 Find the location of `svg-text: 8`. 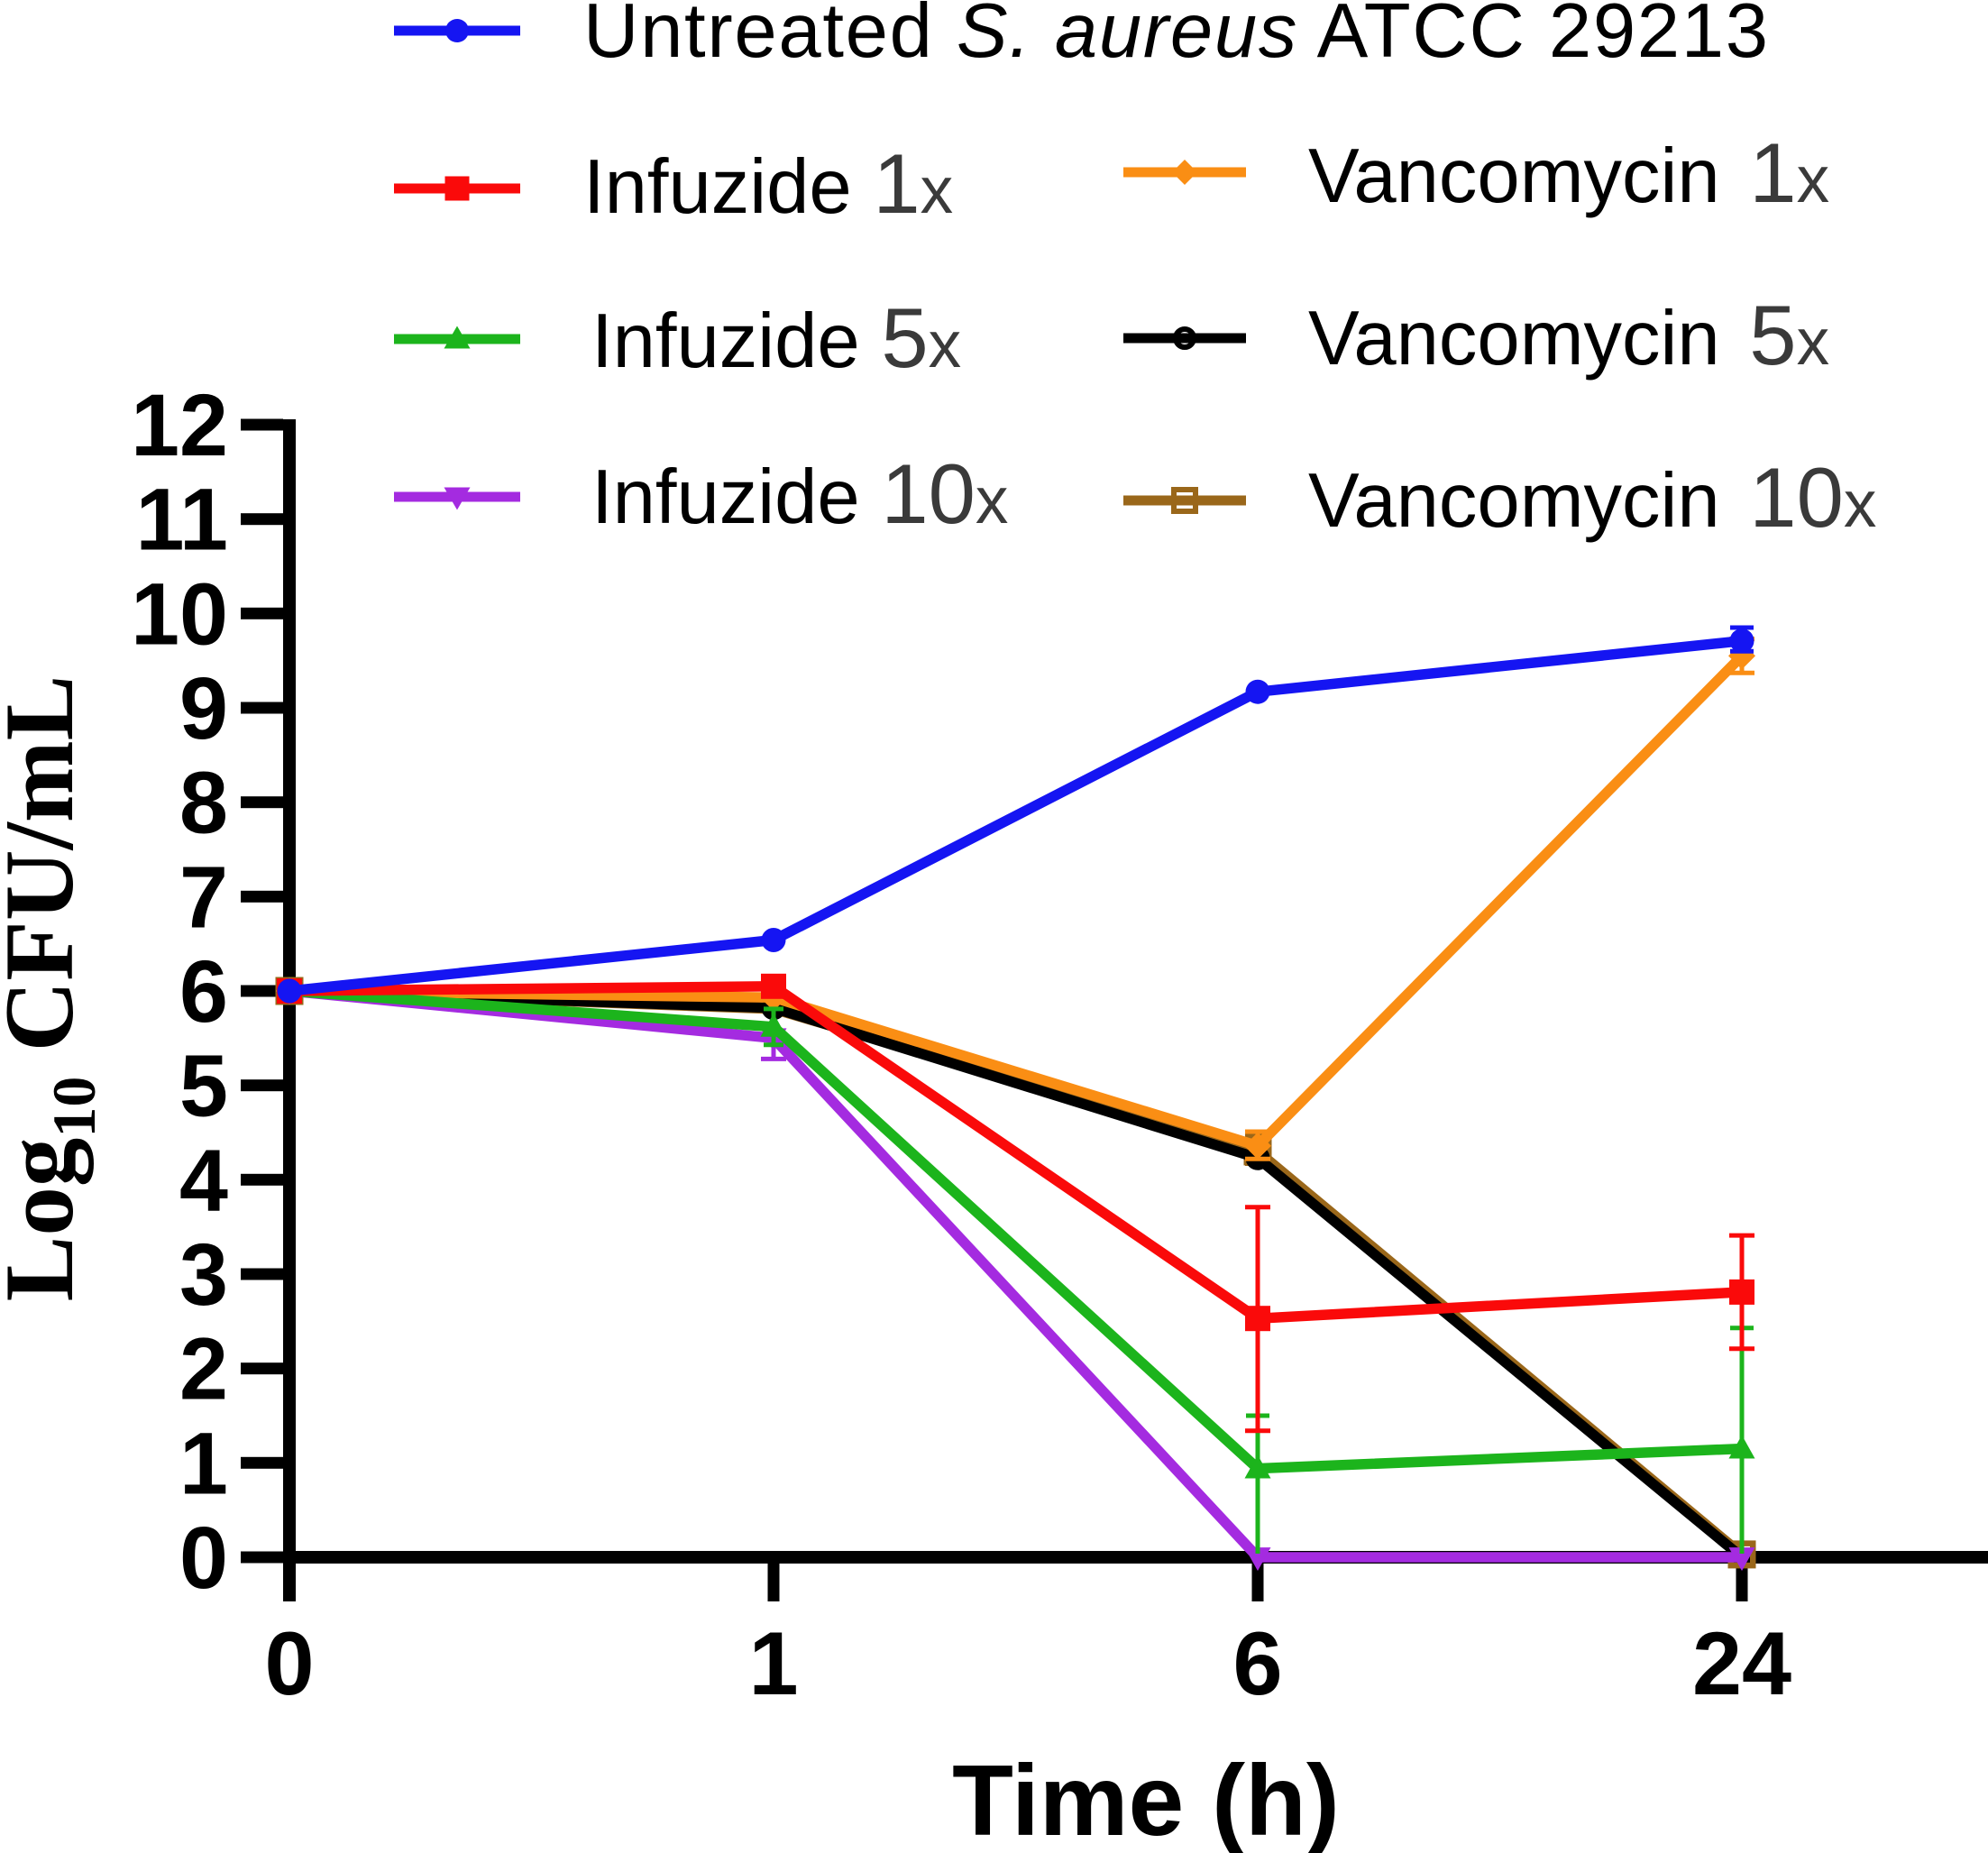

svg-text: 8 is located at coordinates (203, 803).